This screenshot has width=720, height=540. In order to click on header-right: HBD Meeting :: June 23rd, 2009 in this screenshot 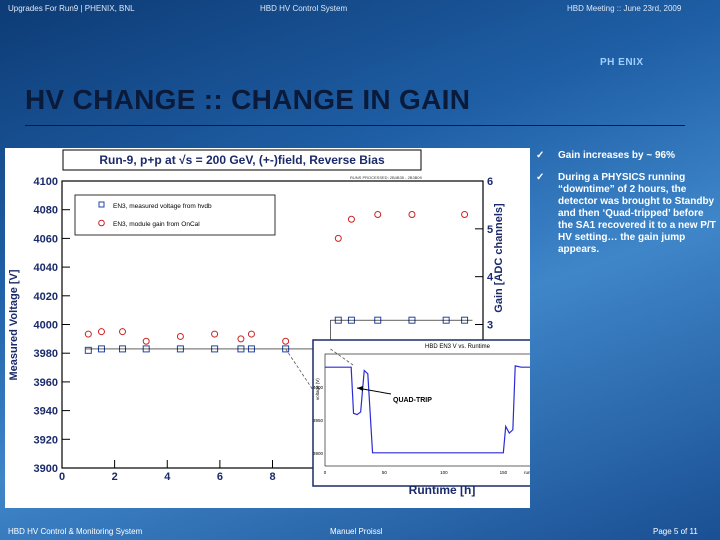, I will do `click(624, 8)`.